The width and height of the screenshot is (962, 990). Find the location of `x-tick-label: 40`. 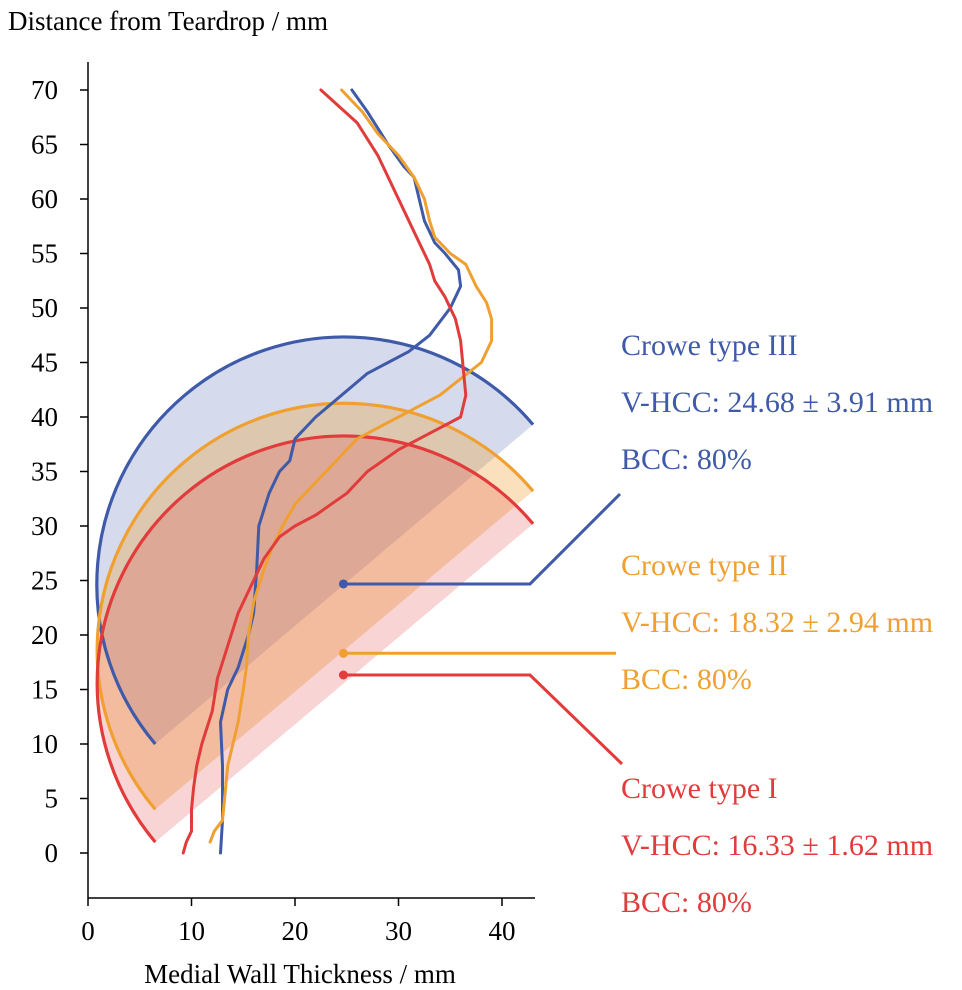

x-tick-label: 40 is located at coordinates (502, 931).